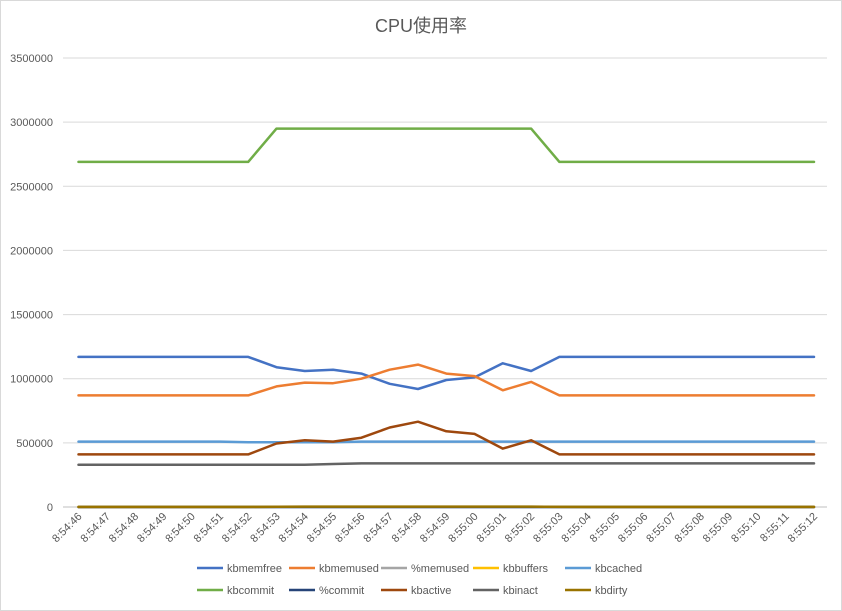 The height and width of the screenshot is (611, 842). What do you see at coordinates (265, 528) in the screenshot?
I see `x-tick-label: 8:54:53` at bounding box center [265, 528].